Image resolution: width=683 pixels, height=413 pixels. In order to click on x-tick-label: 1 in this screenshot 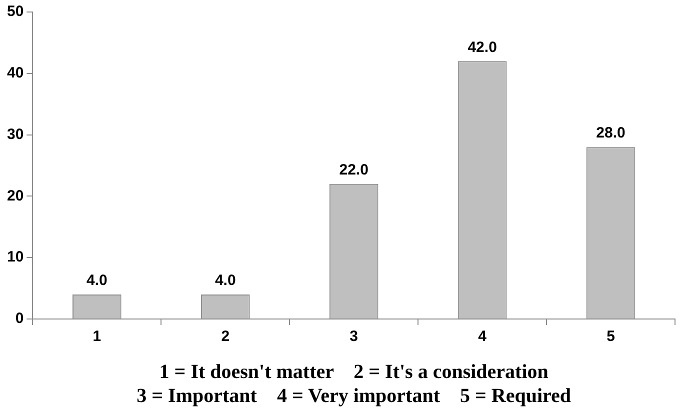, I will do `click(97, 337)`.